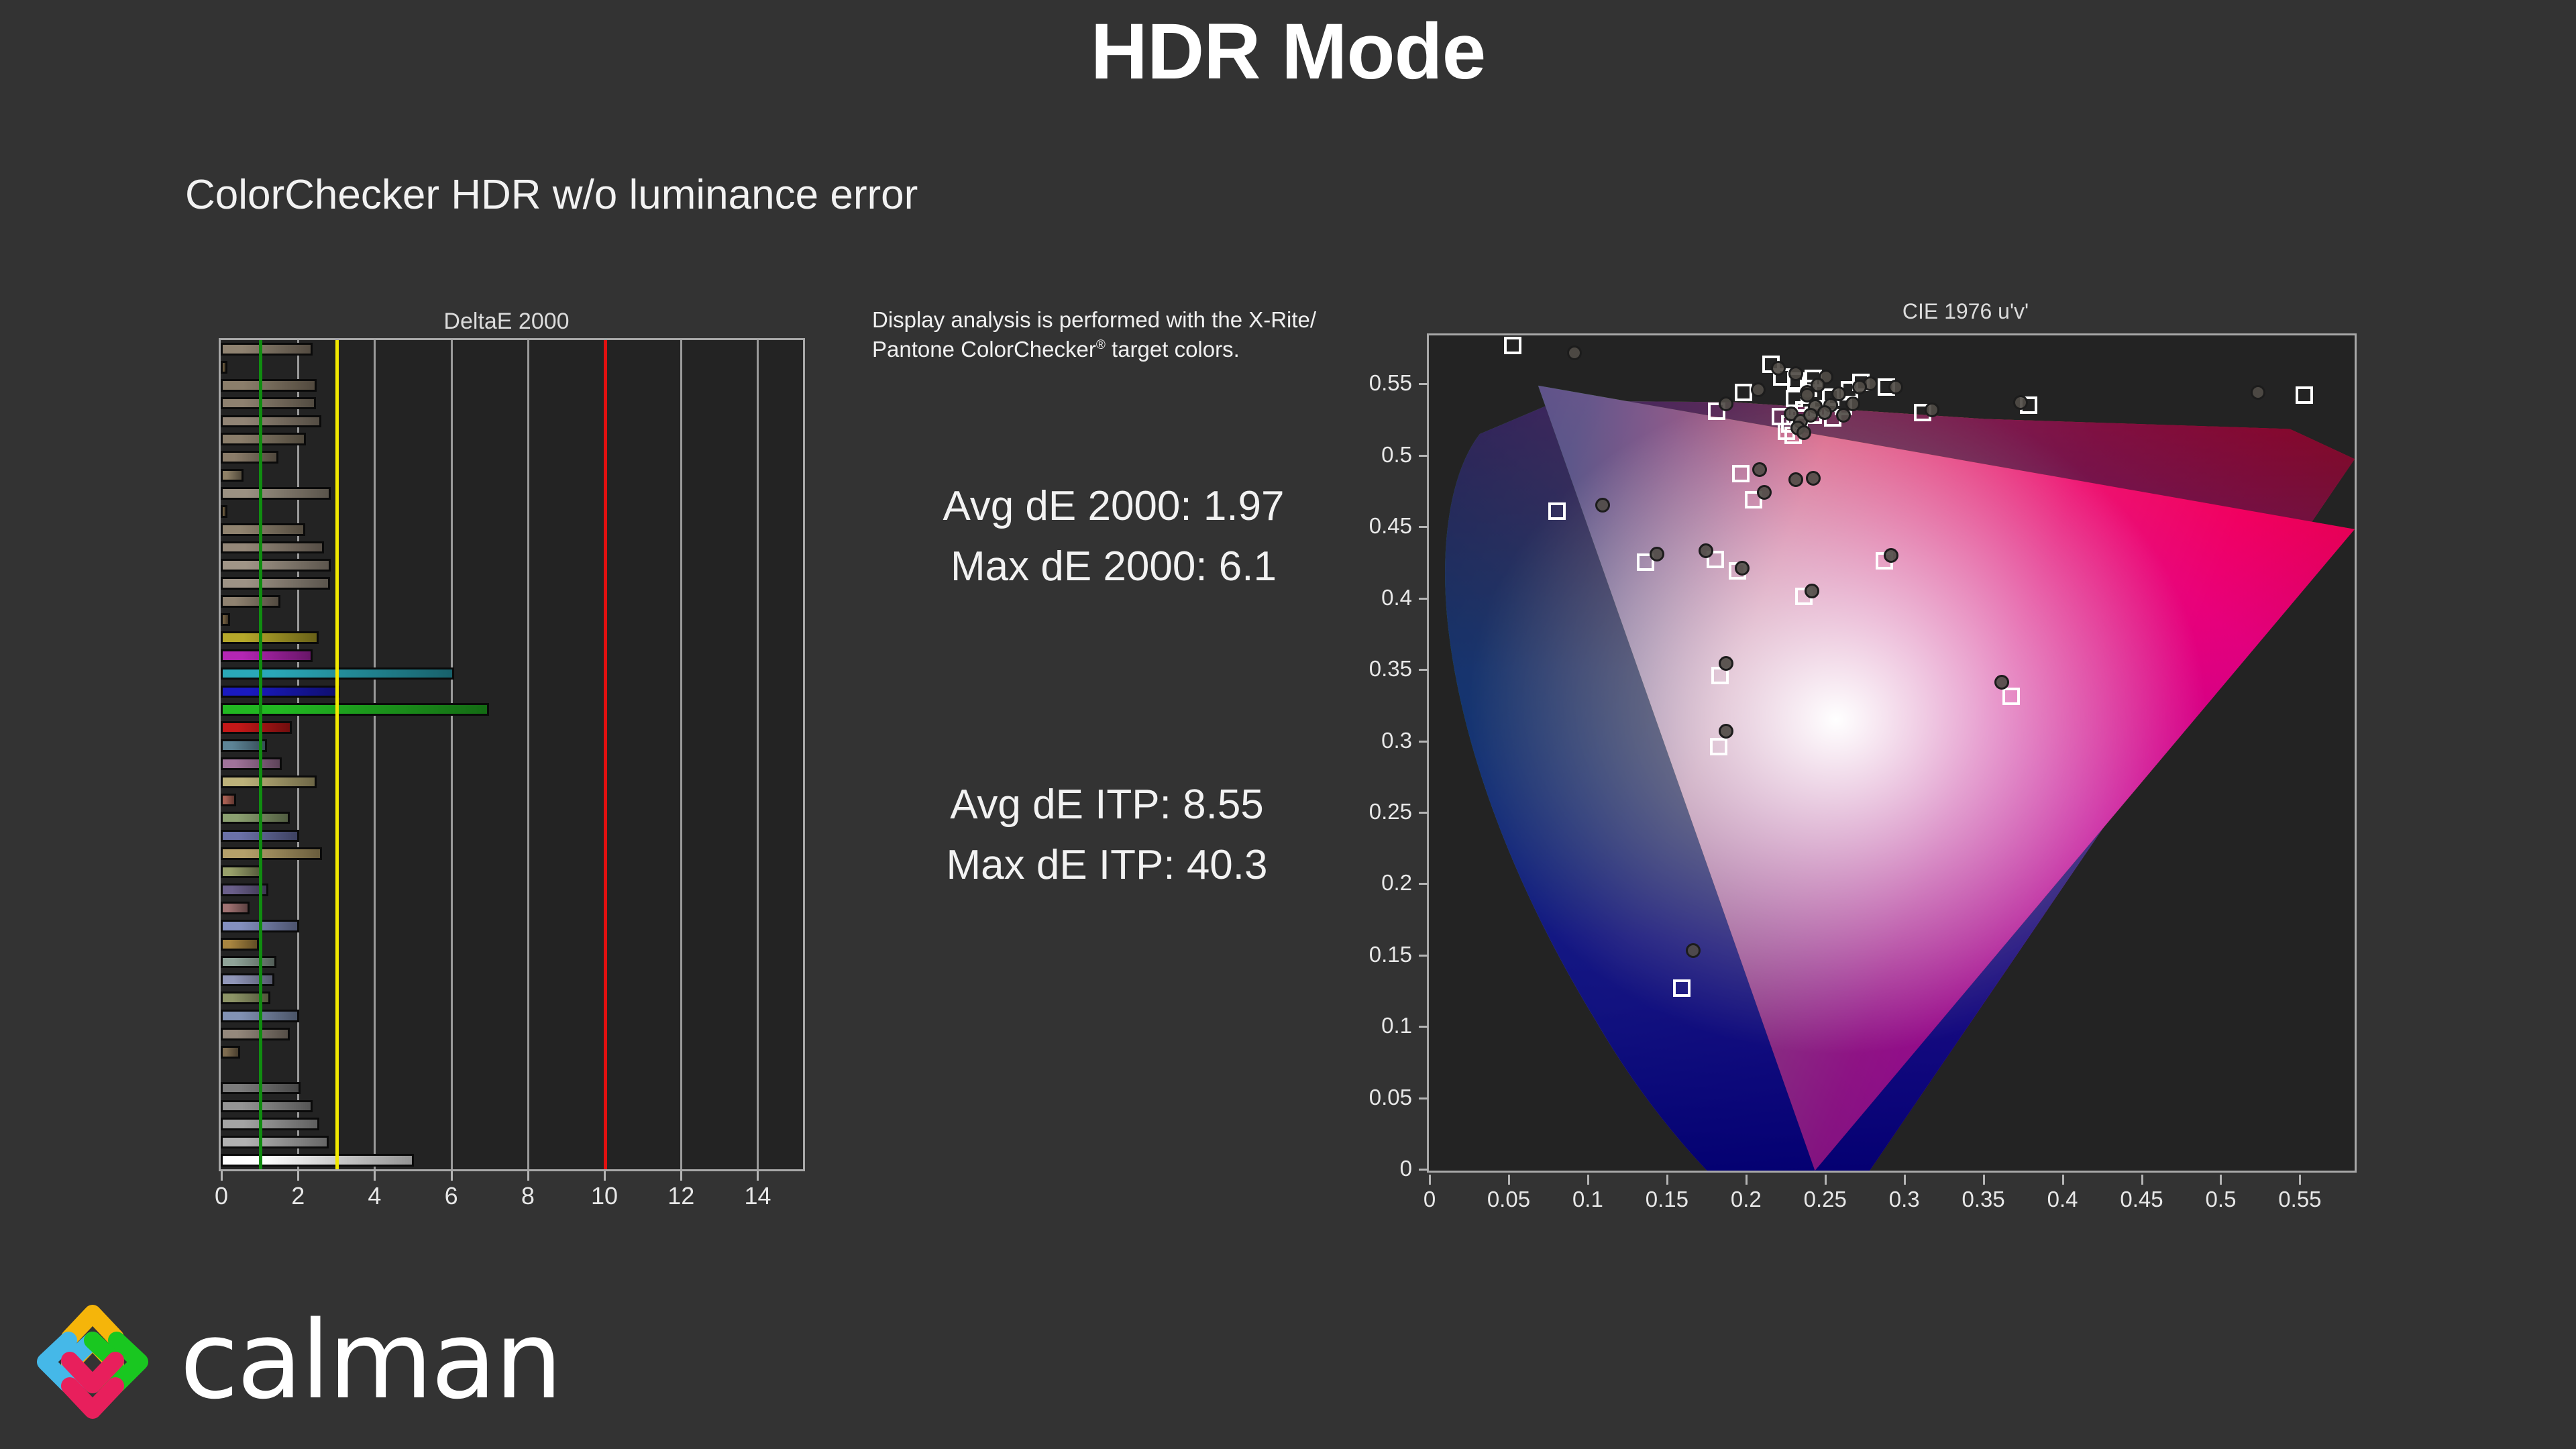 The image size is (2576, 1449). I want to click on cie-y-tick-label: 0.05, so click(1390, 1097).